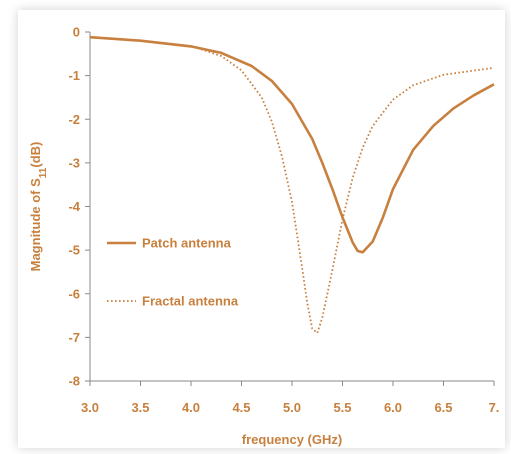 This screenshot has height=454, width=511. Describe the element at coordinates (74, 250) in the screenshot. I see `y-tick-label: -5` at that location.